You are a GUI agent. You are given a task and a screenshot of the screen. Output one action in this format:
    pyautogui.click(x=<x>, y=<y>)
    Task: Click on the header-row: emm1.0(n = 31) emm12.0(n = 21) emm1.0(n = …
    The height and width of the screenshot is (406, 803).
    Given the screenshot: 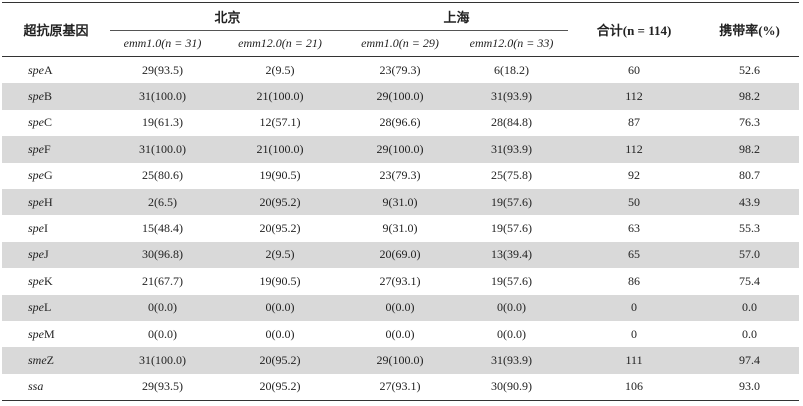 What is the action you would take?
    pyautogui.click(x=400, y=43)
    